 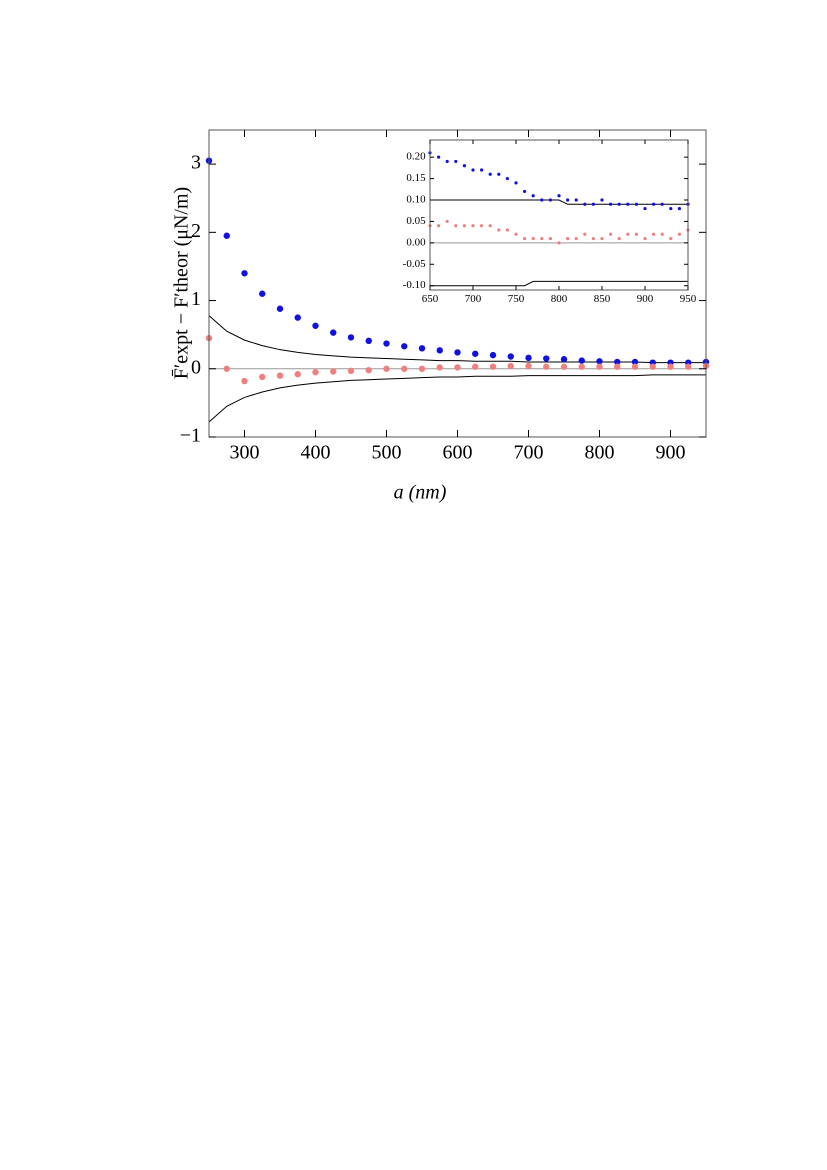 I want to click on y-tick-label: 3, so click(x=196, y=163).